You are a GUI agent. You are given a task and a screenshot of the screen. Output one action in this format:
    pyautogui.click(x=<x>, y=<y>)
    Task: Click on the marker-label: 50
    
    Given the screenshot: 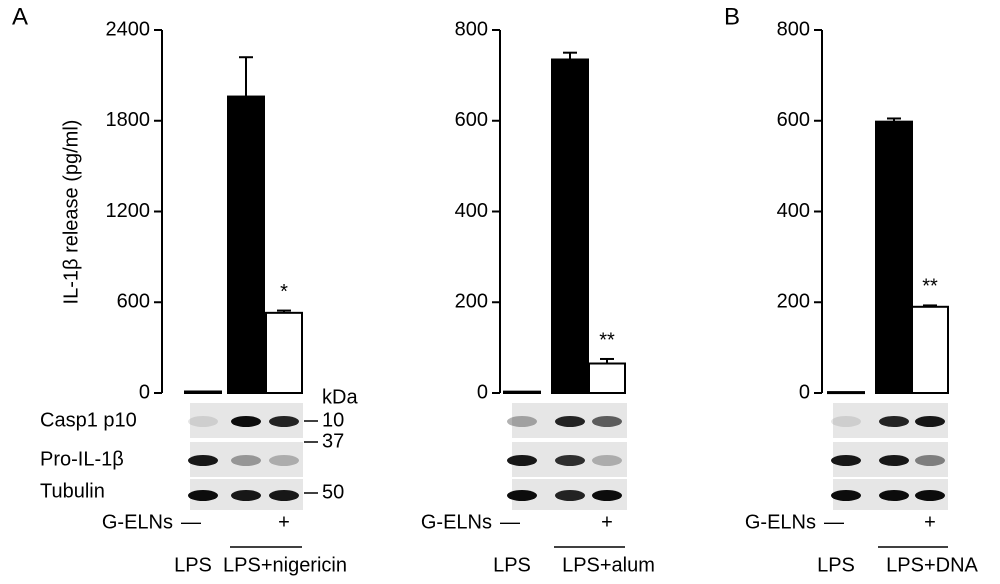 What is the action you would take?
    pyautogui.click(x=333, y=492)
    